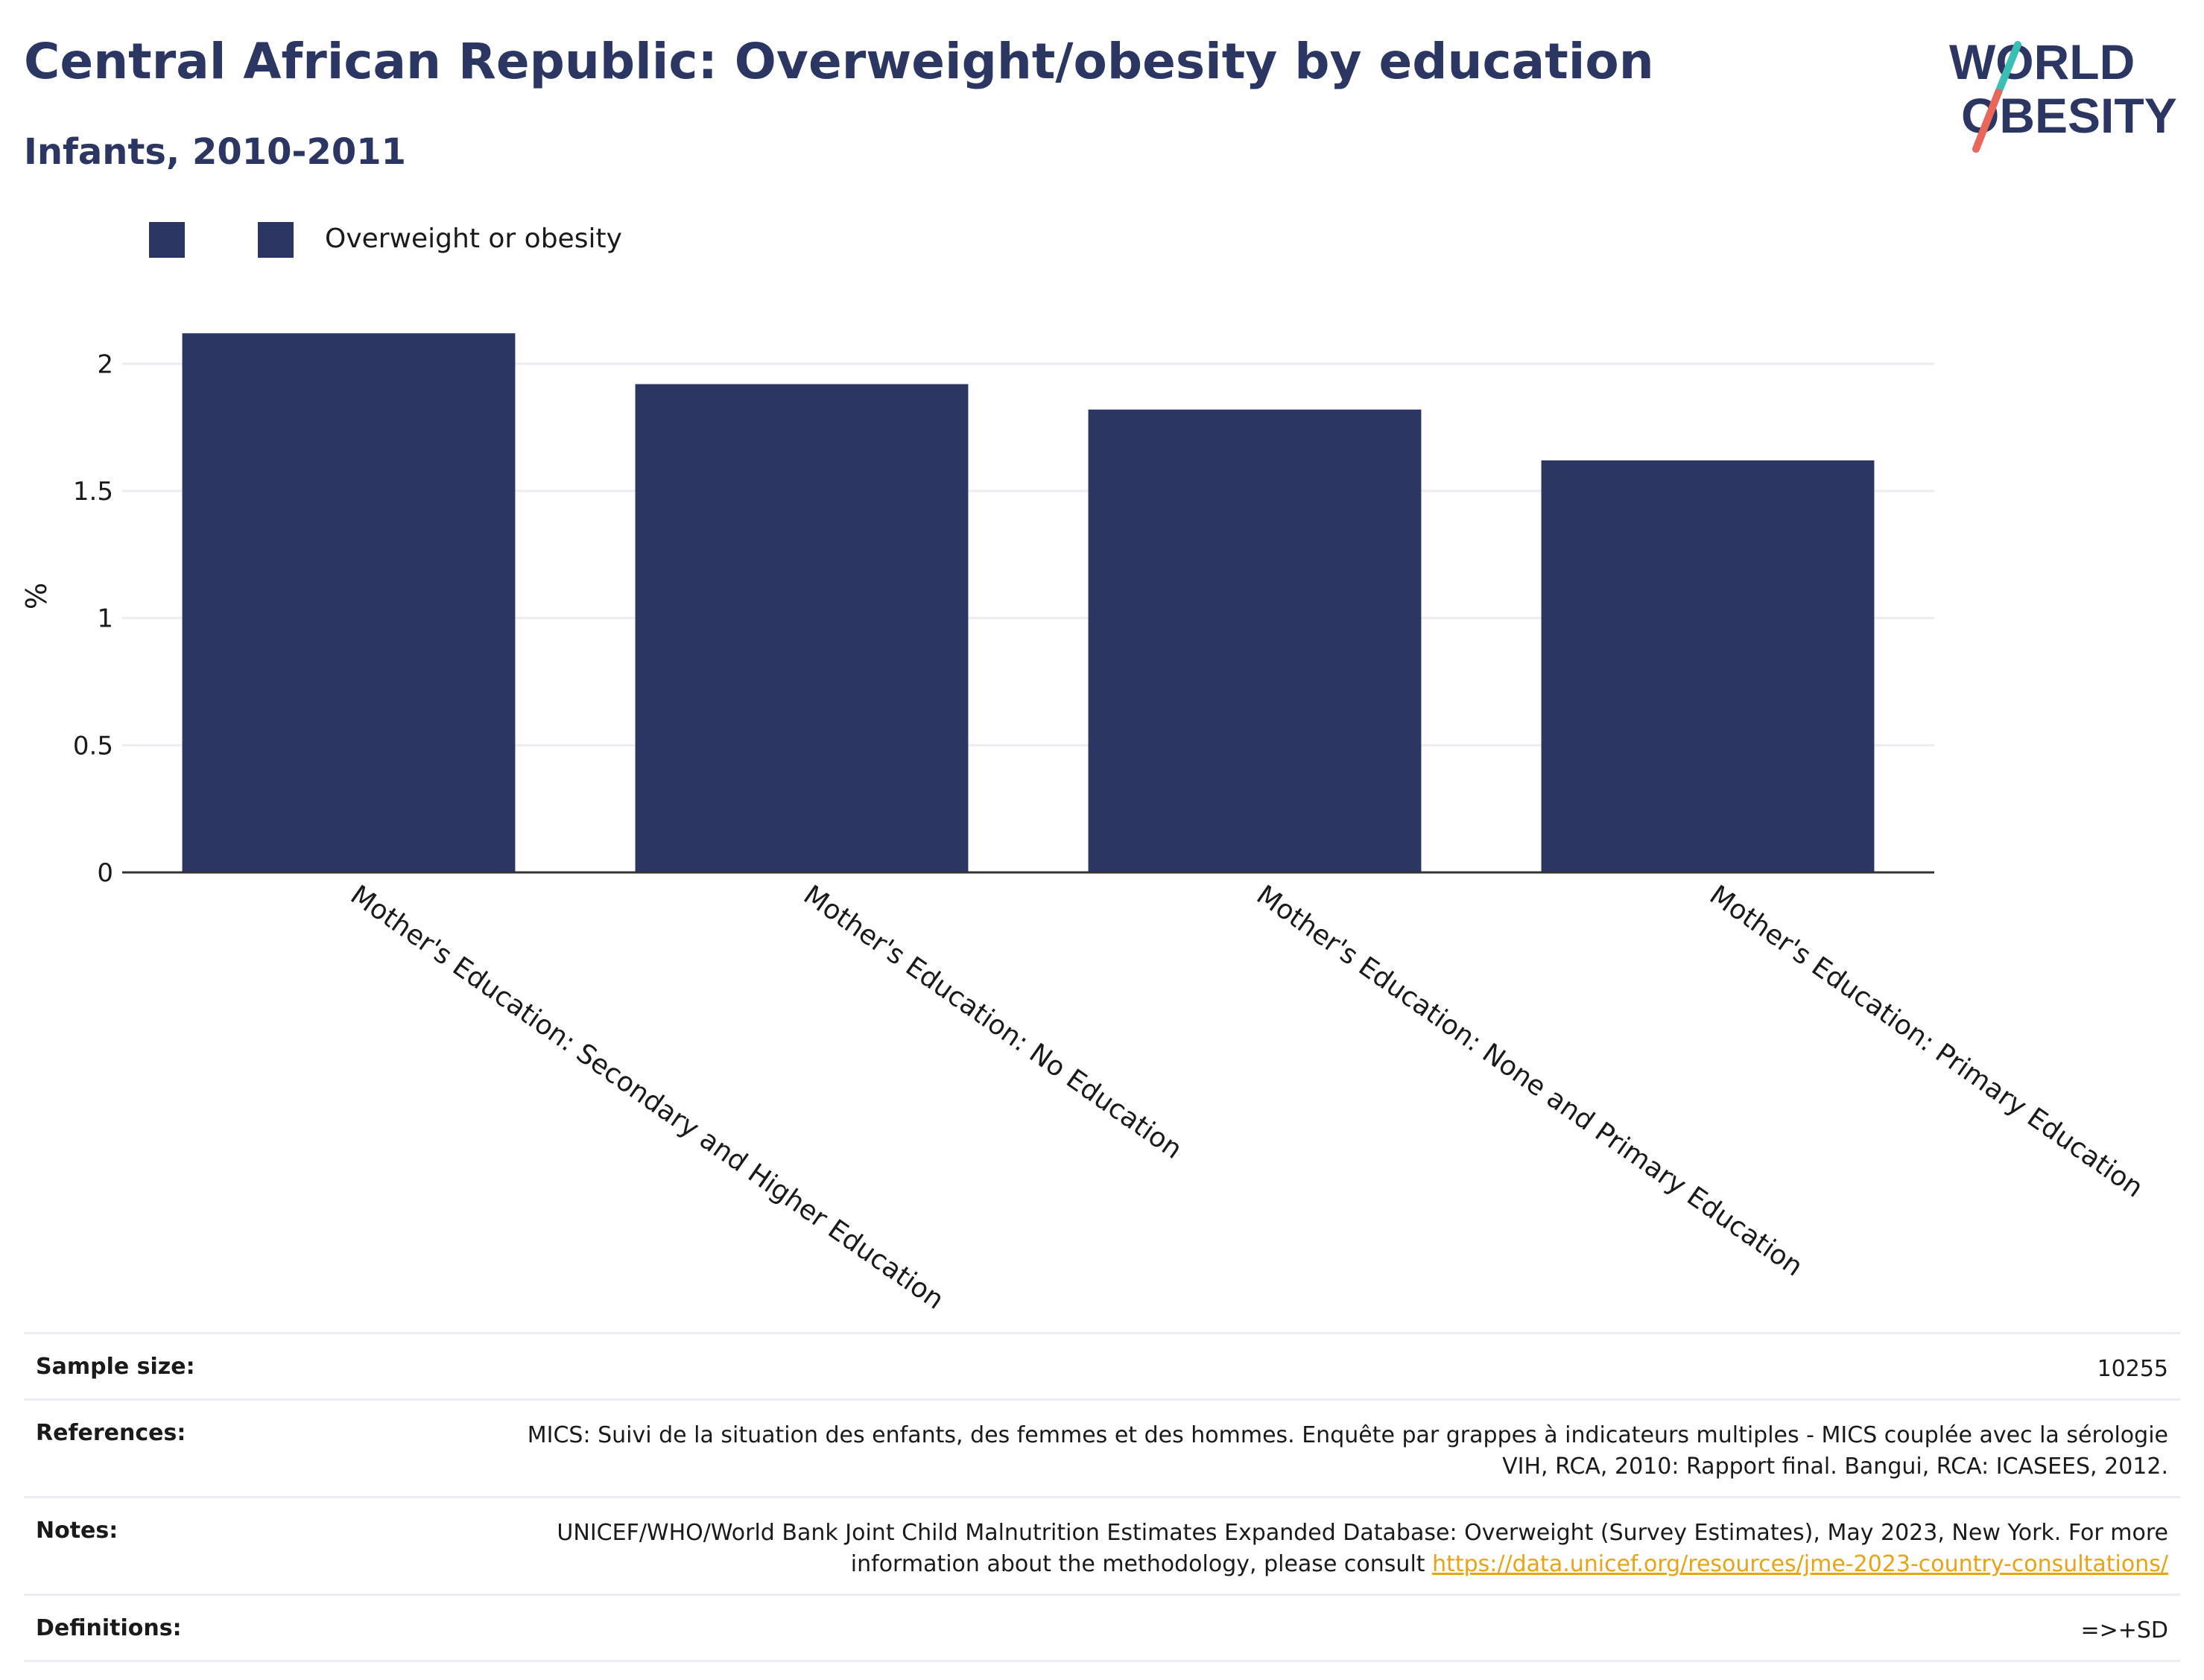 This screenshot has height=1680, width=2204. Describe the element at coordinates (1102, 1628) in the screenshot. I see `footer-row-definitions: Definitions: =>+SD` at that location.